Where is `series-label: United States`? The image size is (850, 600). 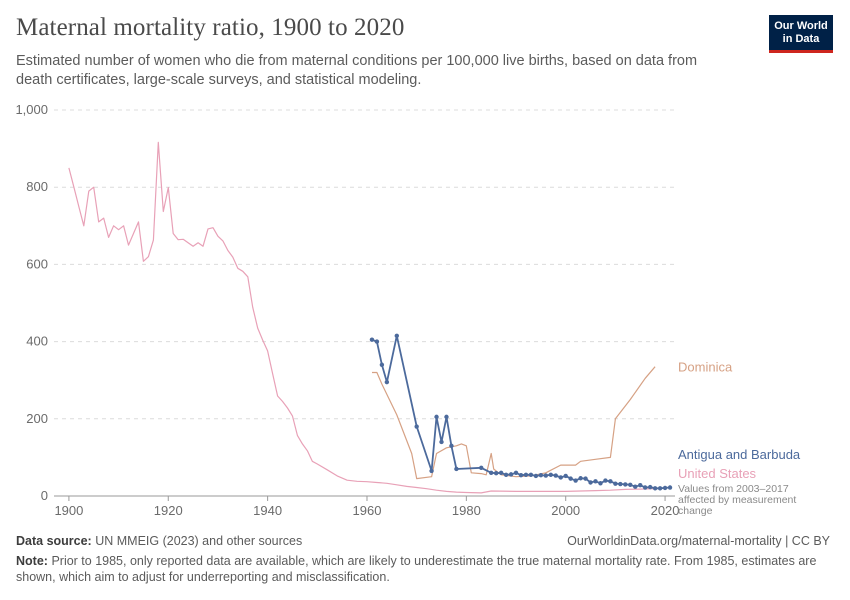
series-label: United States is located at coordinates (717, 473).